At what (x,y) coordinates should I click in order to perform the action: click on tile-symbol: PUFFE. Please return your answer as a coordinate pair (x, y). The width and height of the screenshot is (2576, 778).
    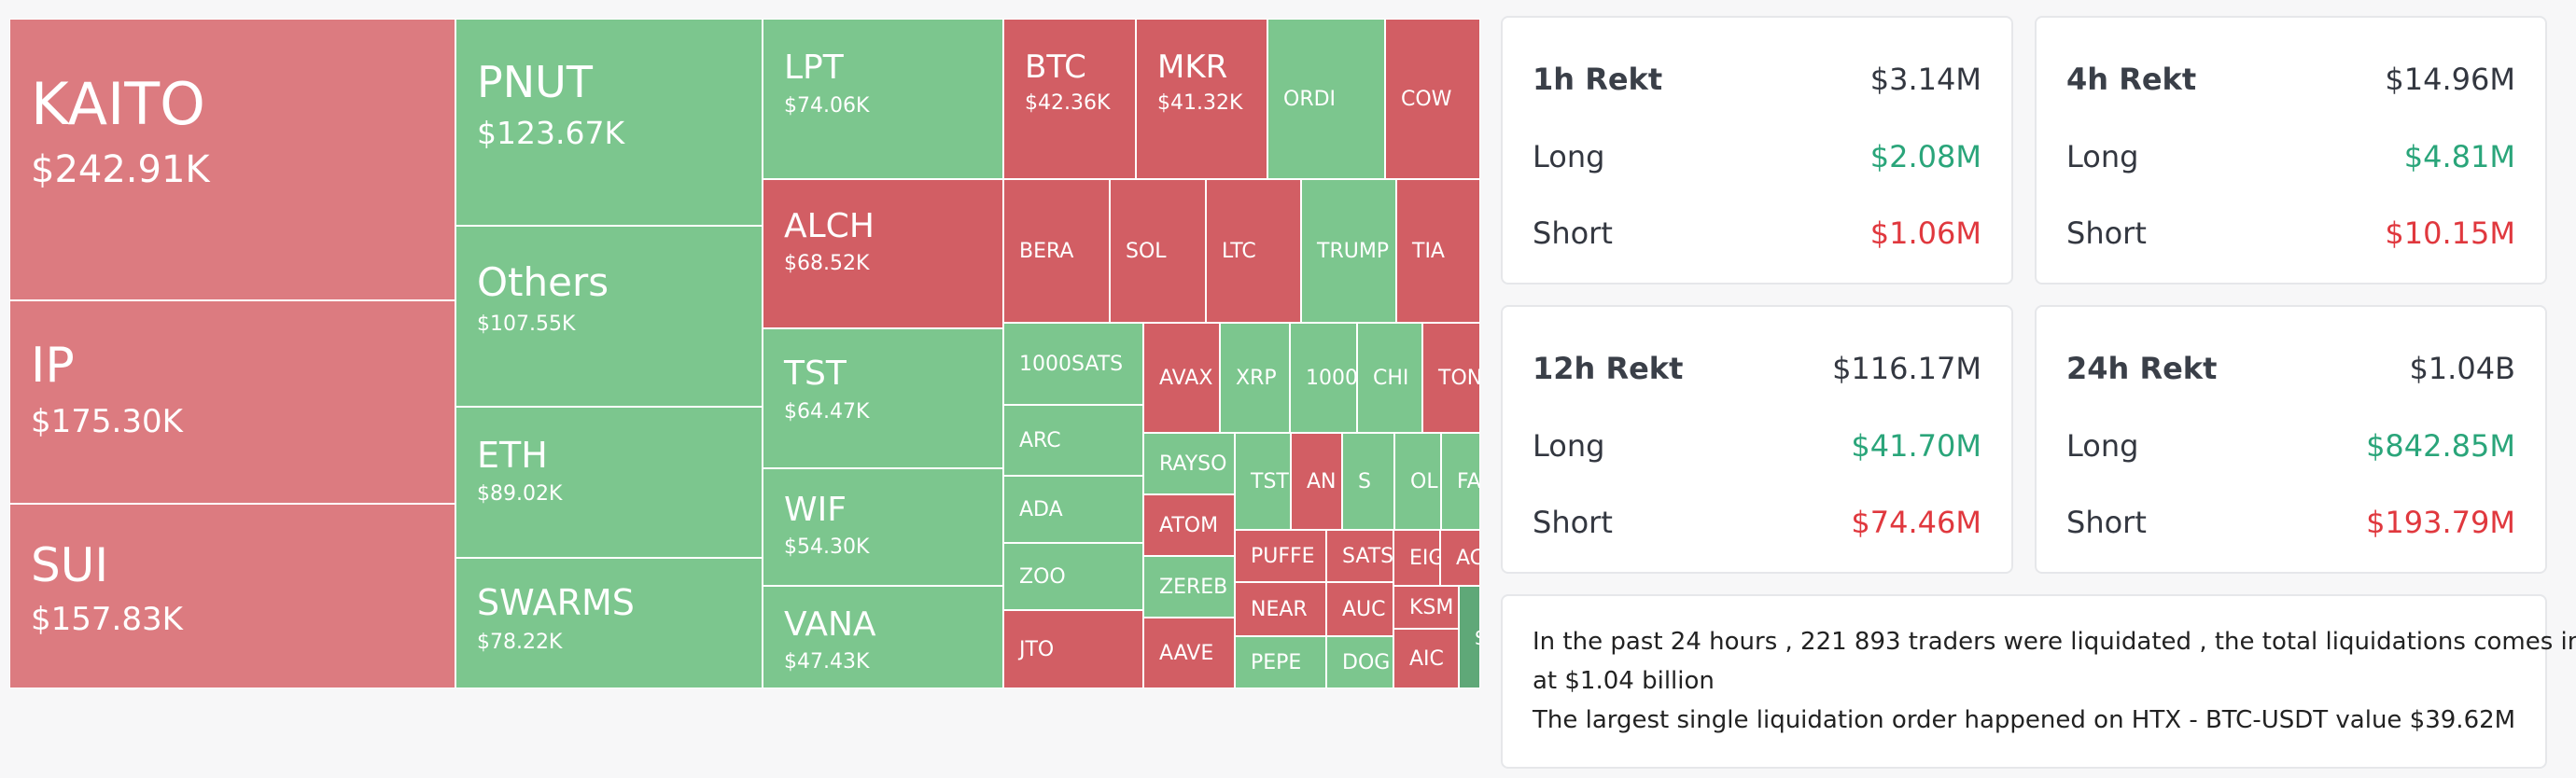
    Looking at the image, I should click on (1283, 556).